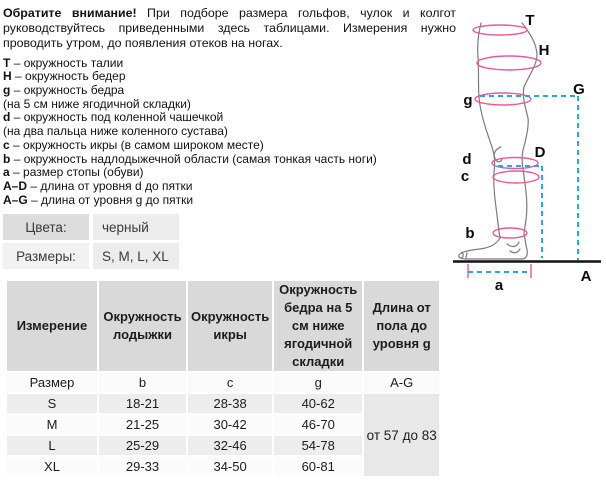  I want to click on param-ag: A-G, so click(402, 383).